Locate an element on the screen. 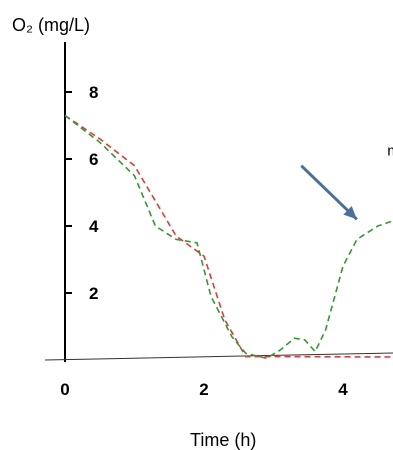 This screenshot has height=450, width=393. x-axis is located at coordinates (218, 356).